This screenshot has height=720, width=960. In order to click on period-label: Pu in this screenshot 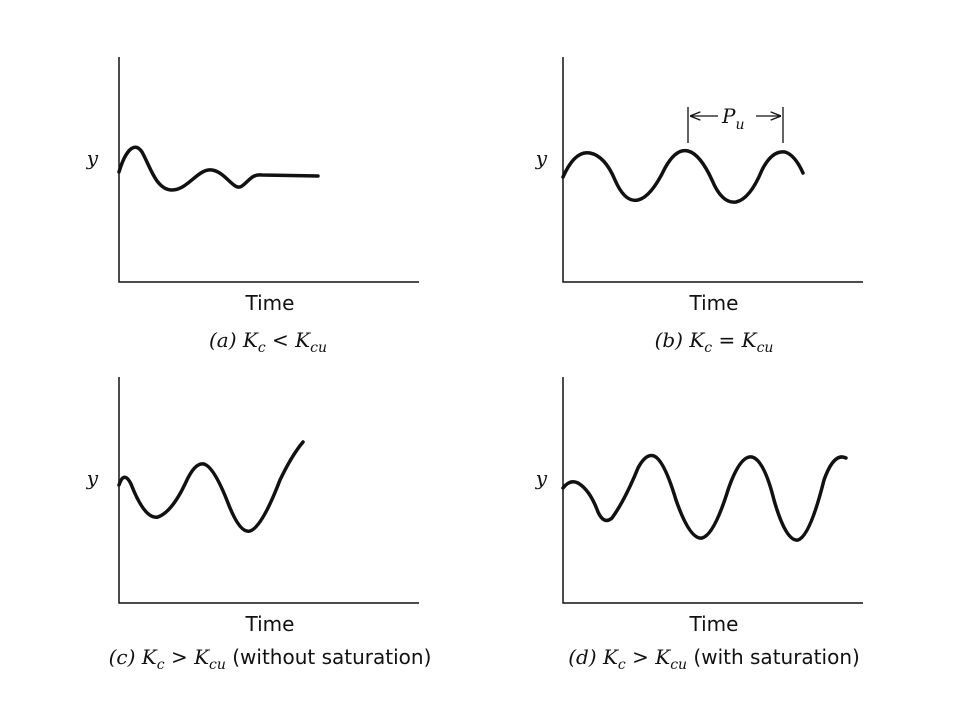, I will do `click(733, 118)`.